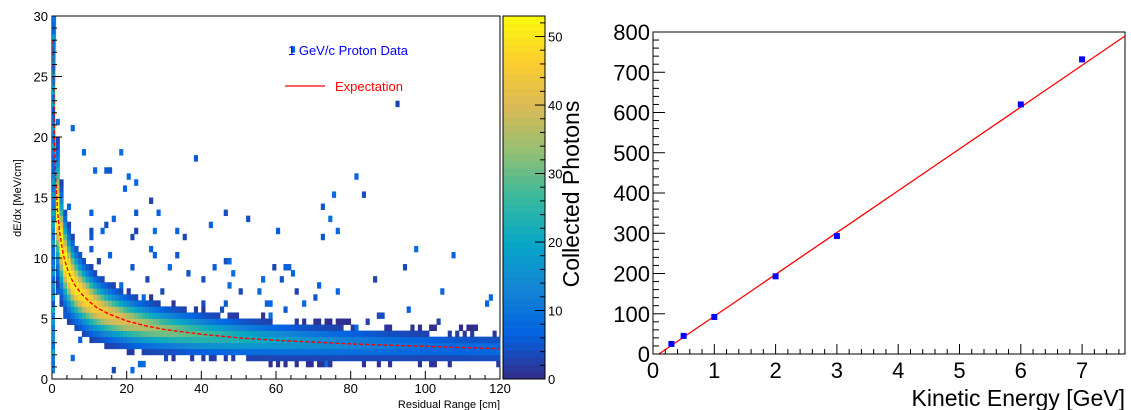 The image size is (1131, 410). Describe the element at coordinates (551, 379) in the screenshot. I see `colorbar-tick-label: 0` at that location.